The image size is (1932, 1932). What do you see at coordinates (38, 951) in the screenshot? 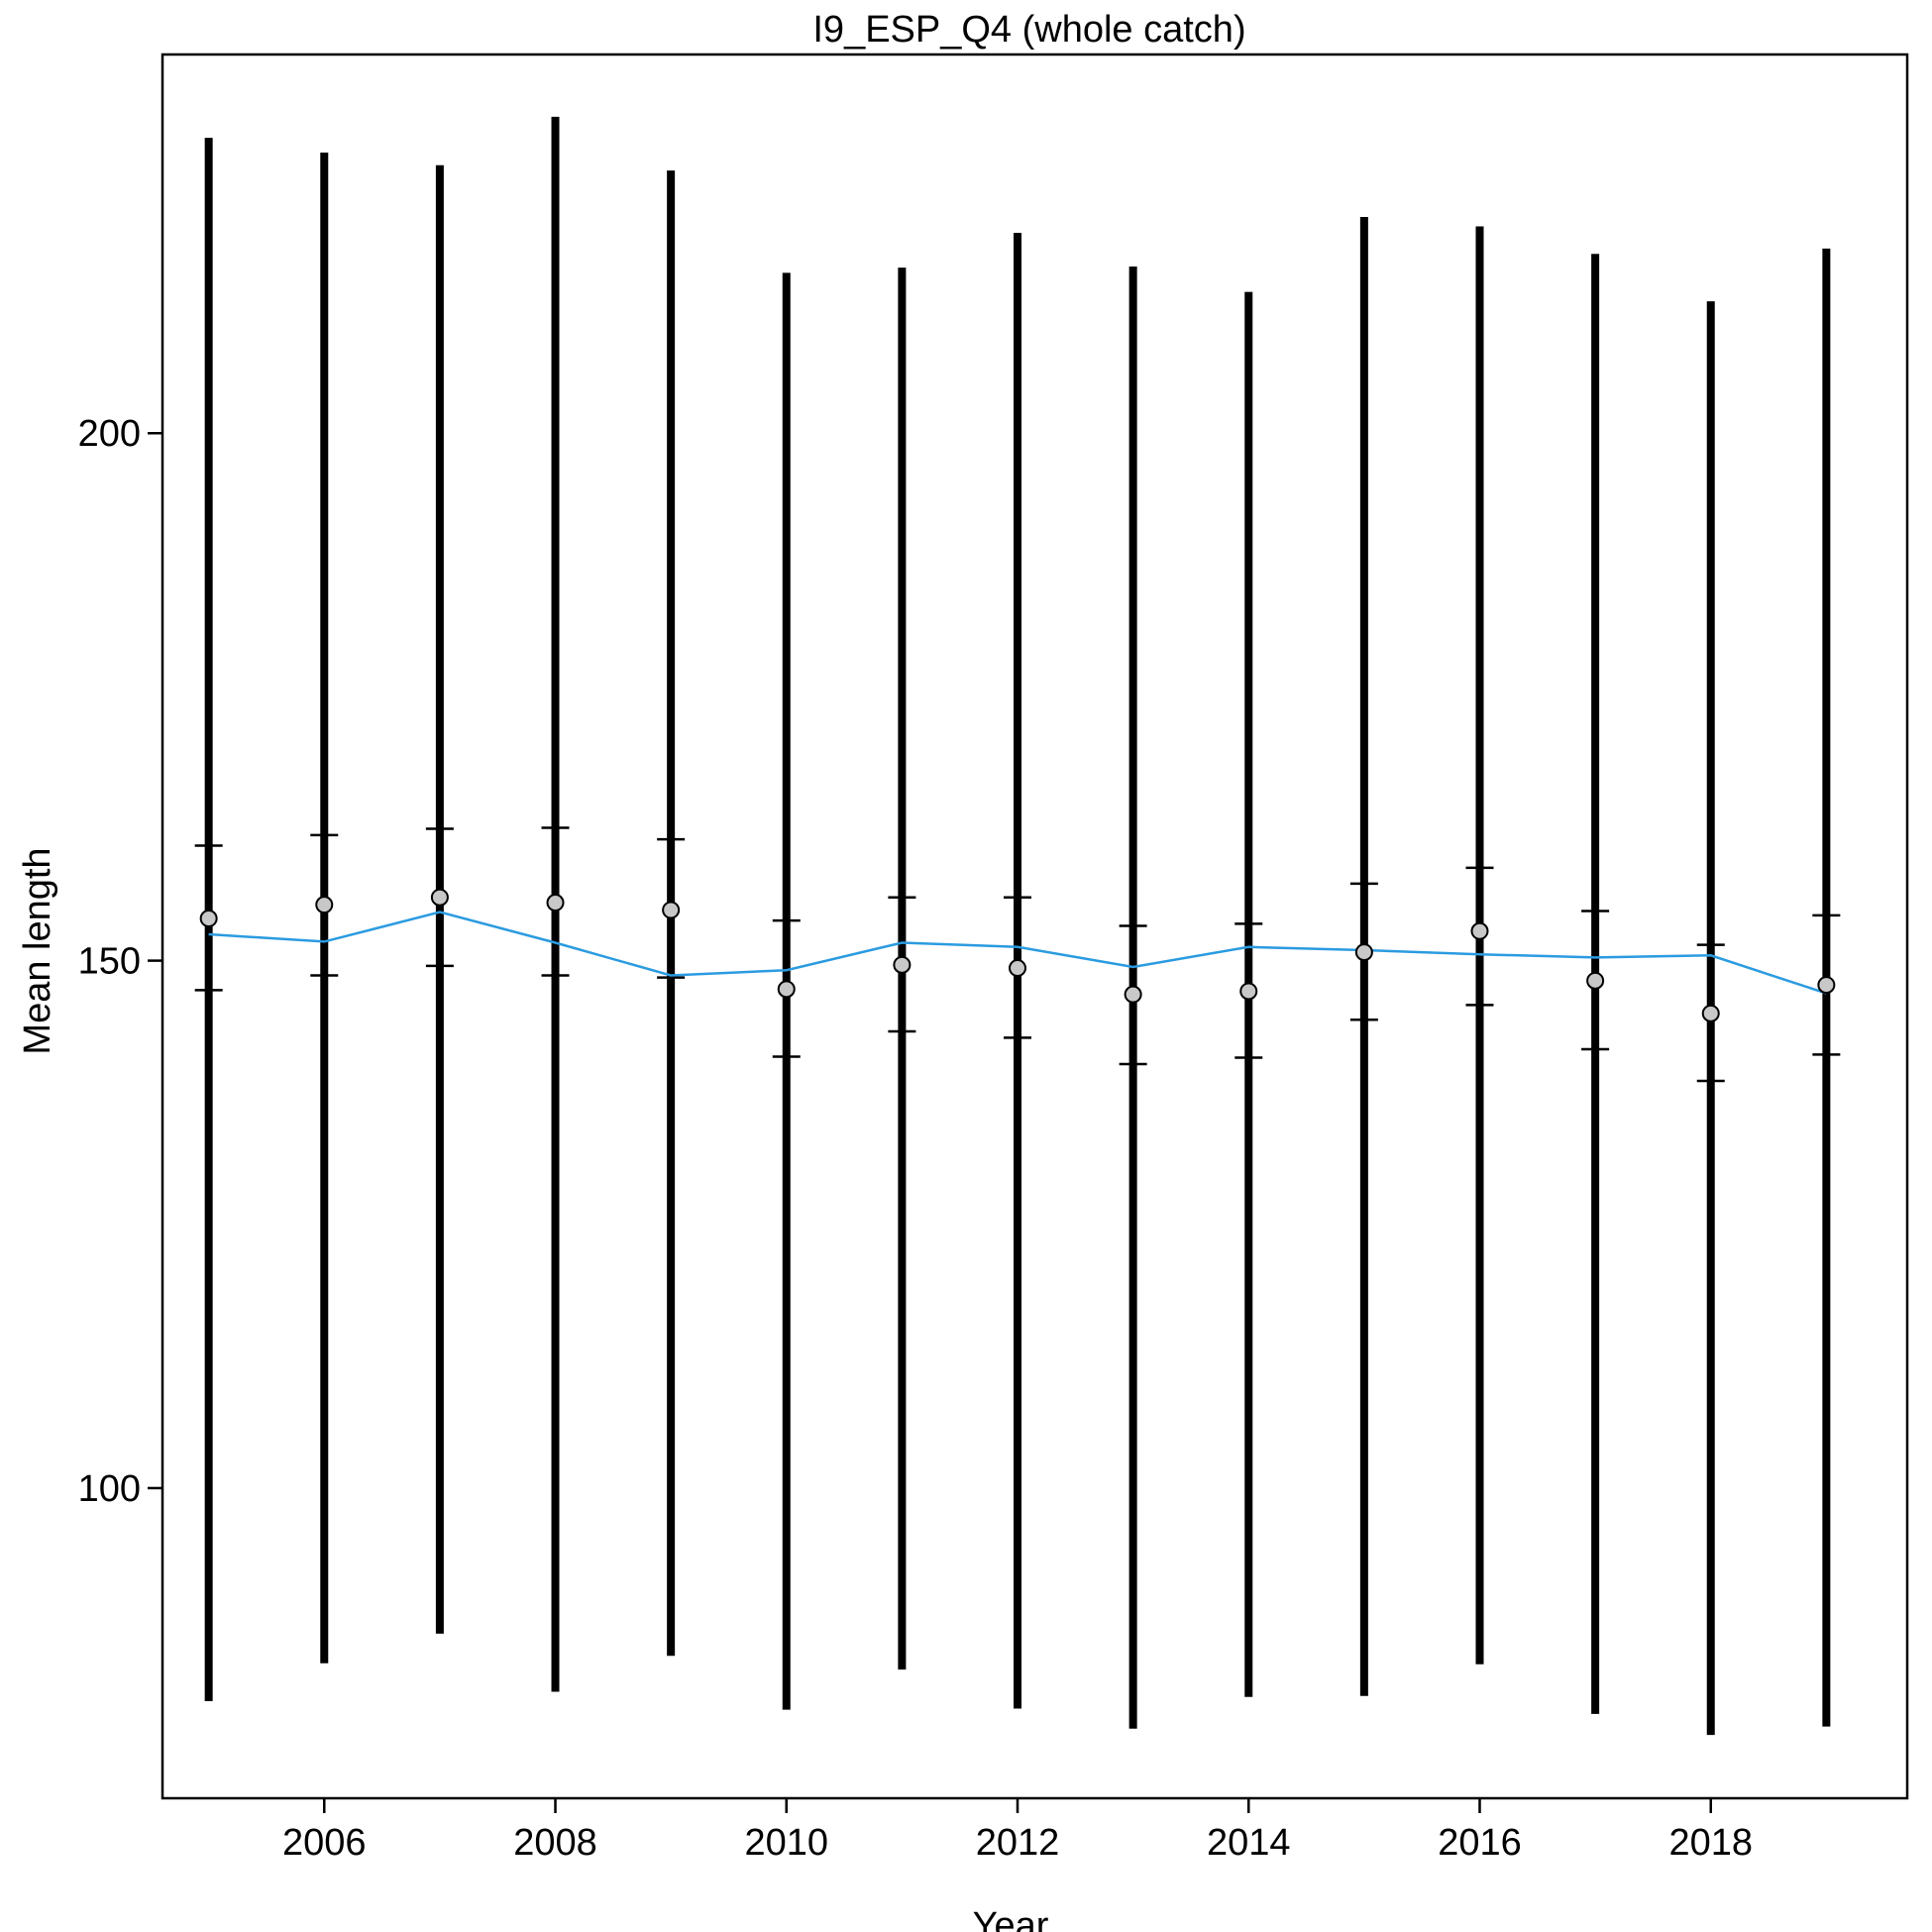
I see `y-axis-label: Mean length` at bounding box center [38, 951].